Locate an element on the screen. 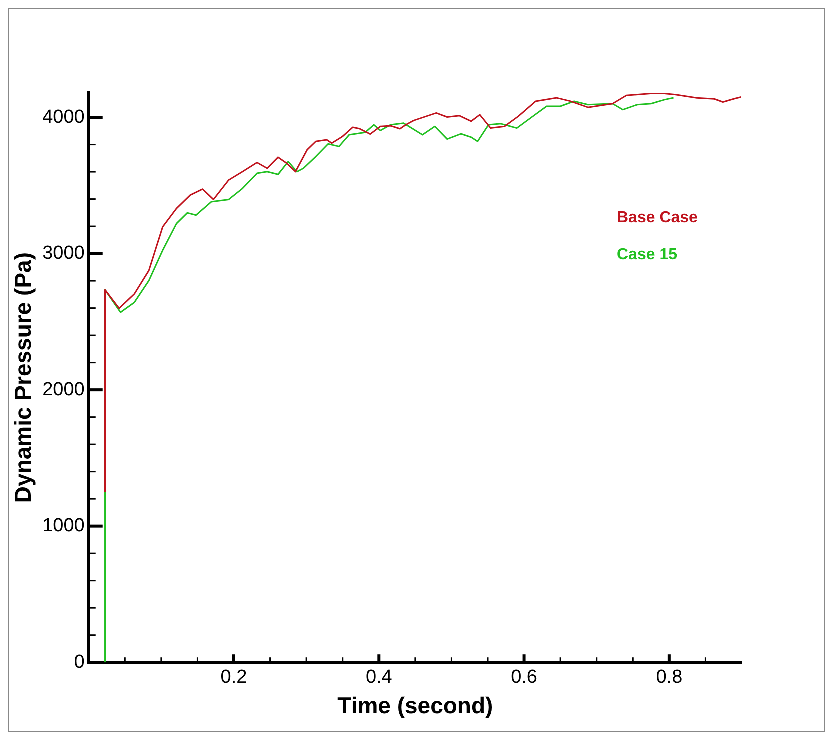  y-tick-label: 0 is located at coordinates (79, 662).